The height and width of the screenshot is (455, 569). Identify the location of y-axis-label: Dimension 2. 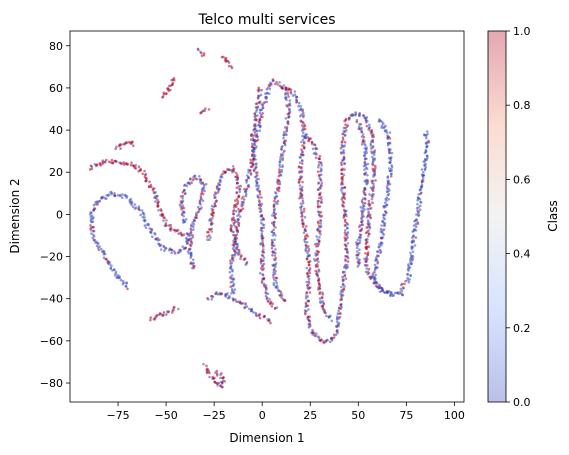
(15, 215).